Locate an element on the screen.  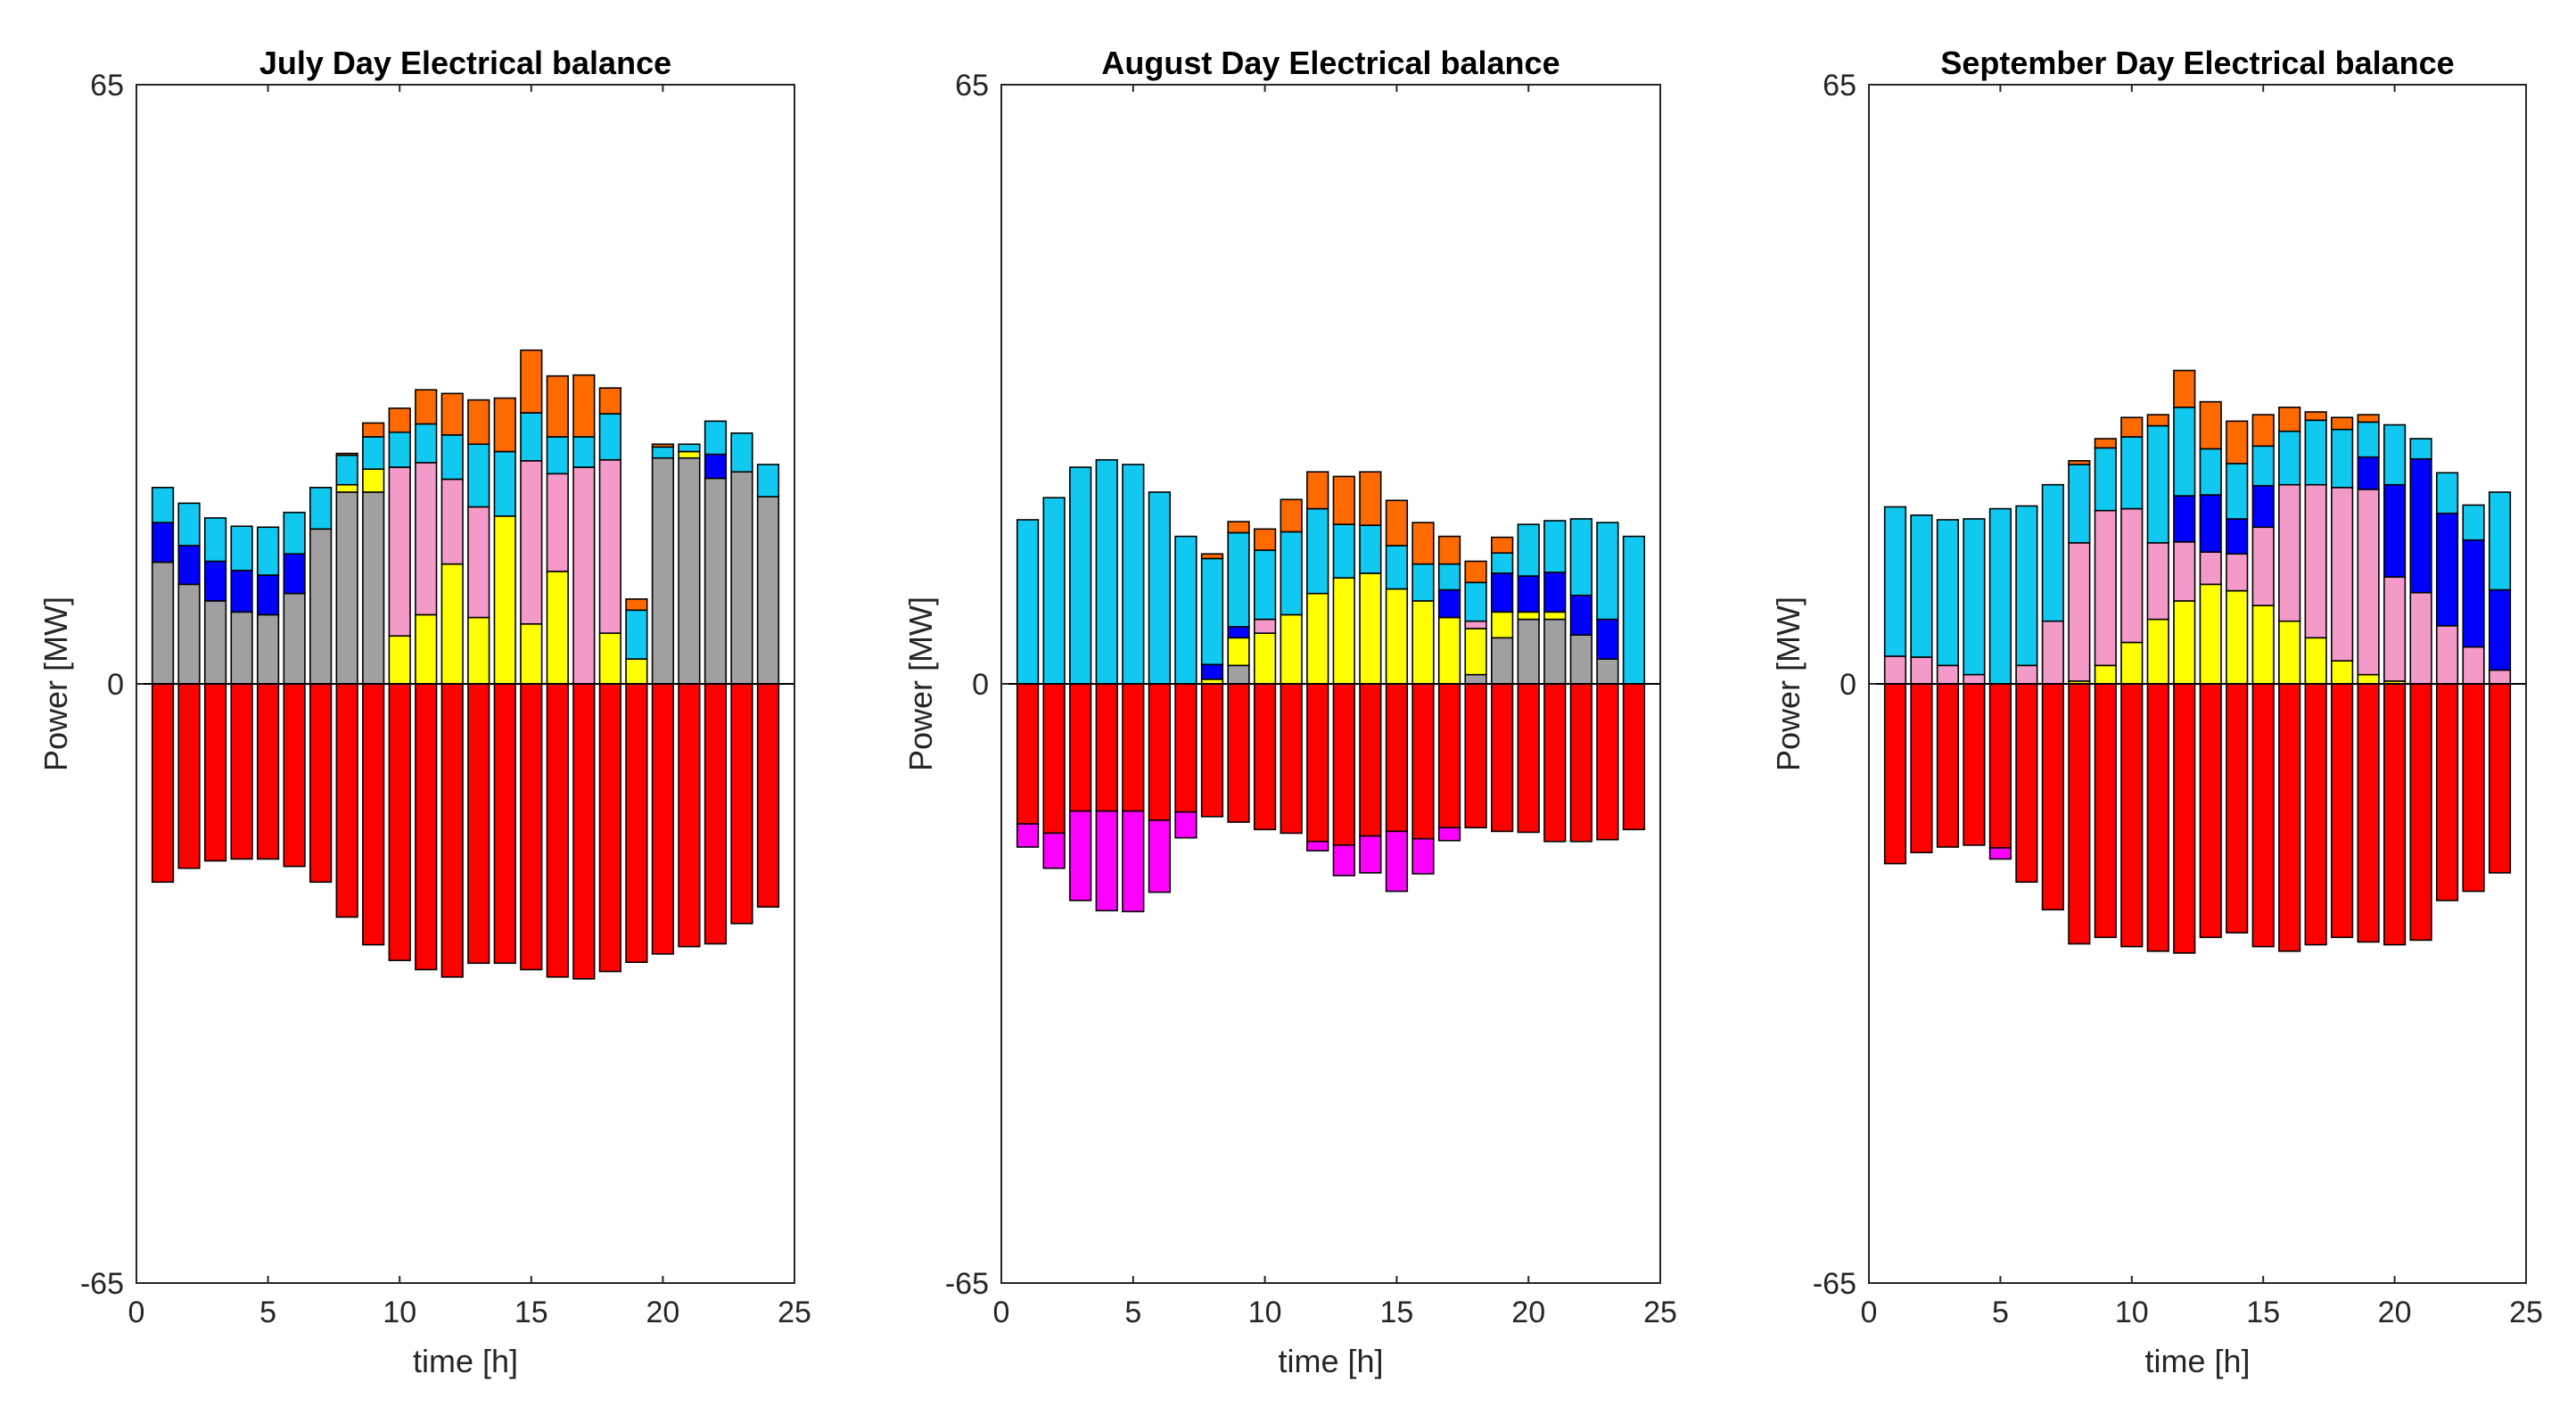
bar-red-h13 is located at coordinates (1343, 765).